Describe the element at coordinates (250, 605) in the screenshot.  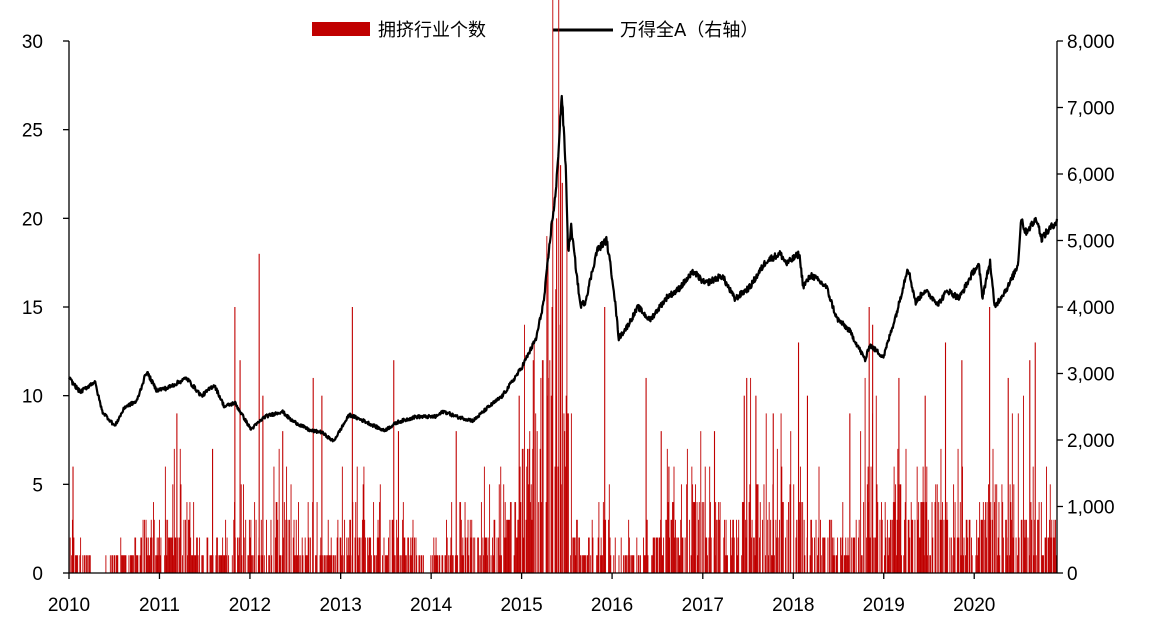
I see `x-tick-label: 2012` at that location.